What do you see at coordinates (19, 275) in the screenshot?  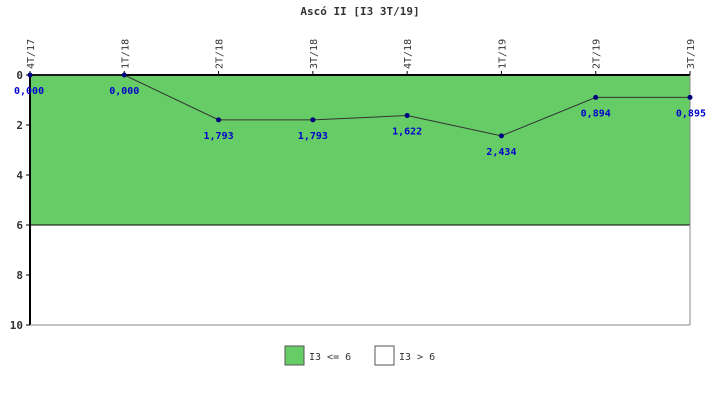 I see `y-tick-label: 8` at bounding box center [19, 275].